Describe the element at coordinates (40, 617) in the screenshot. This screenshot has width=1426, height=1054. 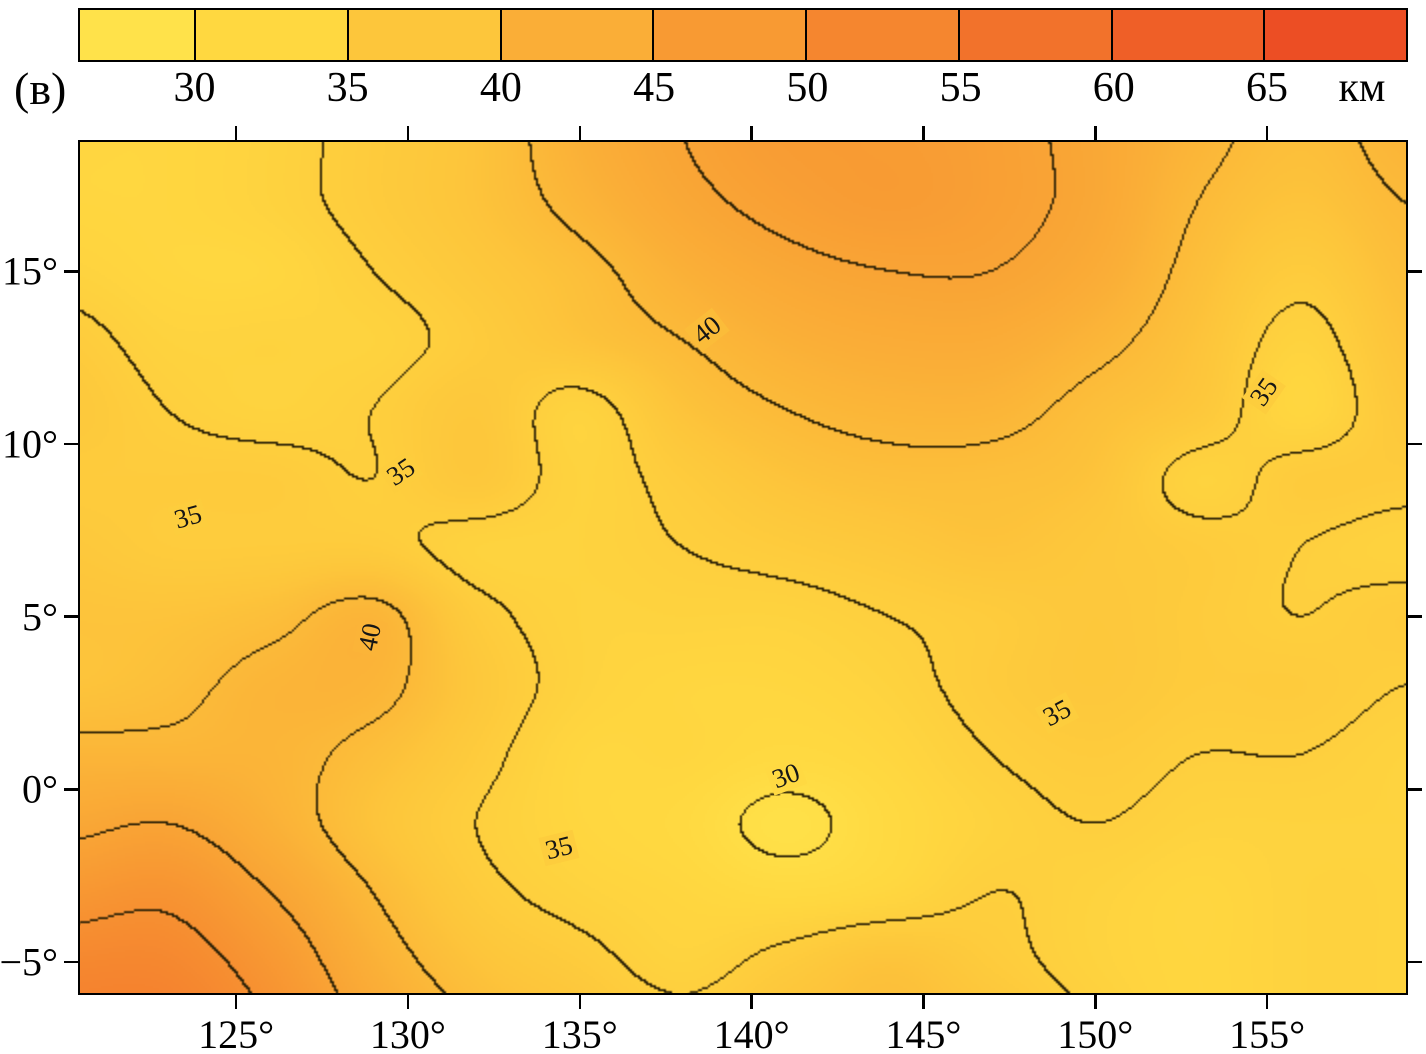
I see `y-axis-tick-label: 5°` at that location.